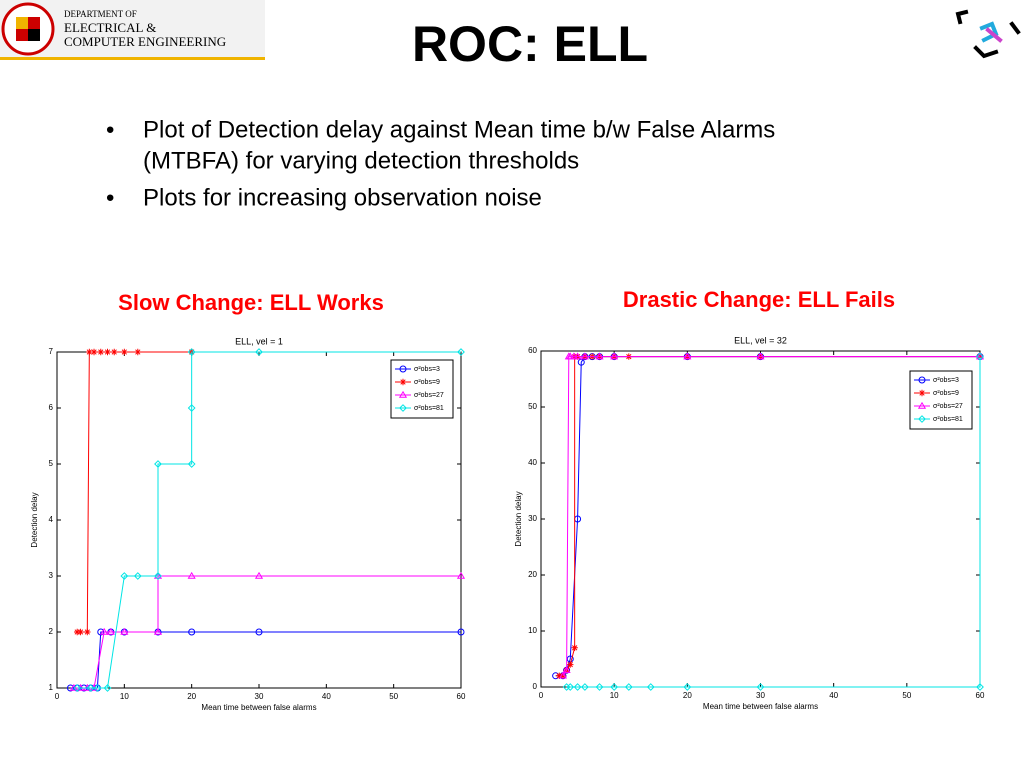  Describe the element at coordinates (51, 351) in the screenshot. I see `y-tick-label: 7` at that location.